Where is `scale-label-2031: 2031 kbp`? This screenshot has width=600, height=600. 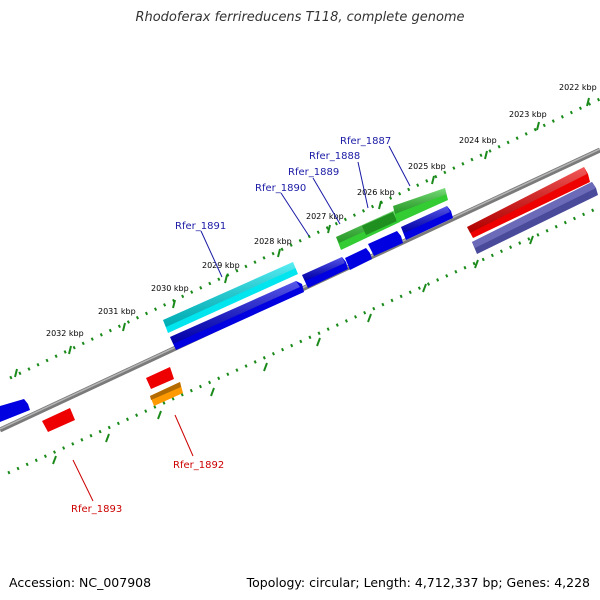
scale-label-2031: 2031 kbp is located at coordinates (117, 311).